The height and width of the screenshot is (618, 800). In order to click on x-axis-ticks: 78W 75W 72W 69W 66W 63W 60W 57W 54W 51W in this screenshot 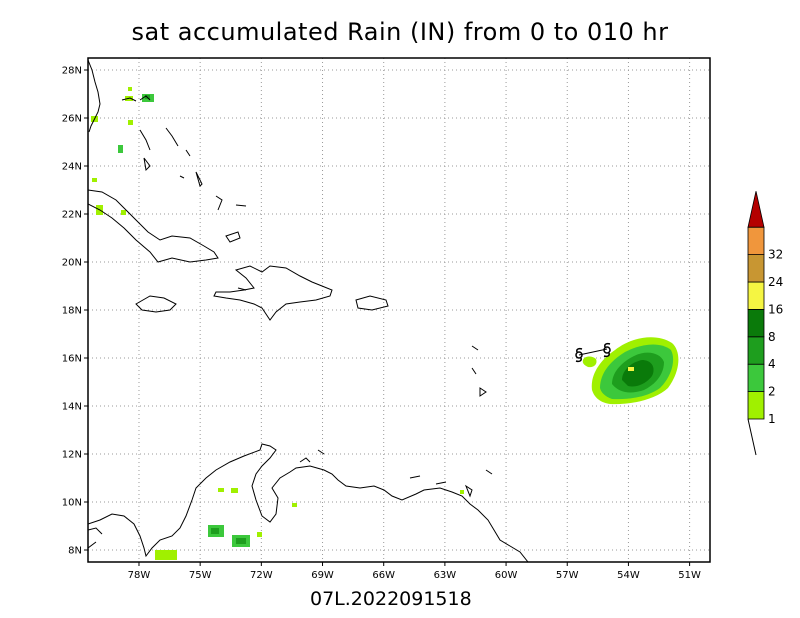, I will do `click(414, 571)`.